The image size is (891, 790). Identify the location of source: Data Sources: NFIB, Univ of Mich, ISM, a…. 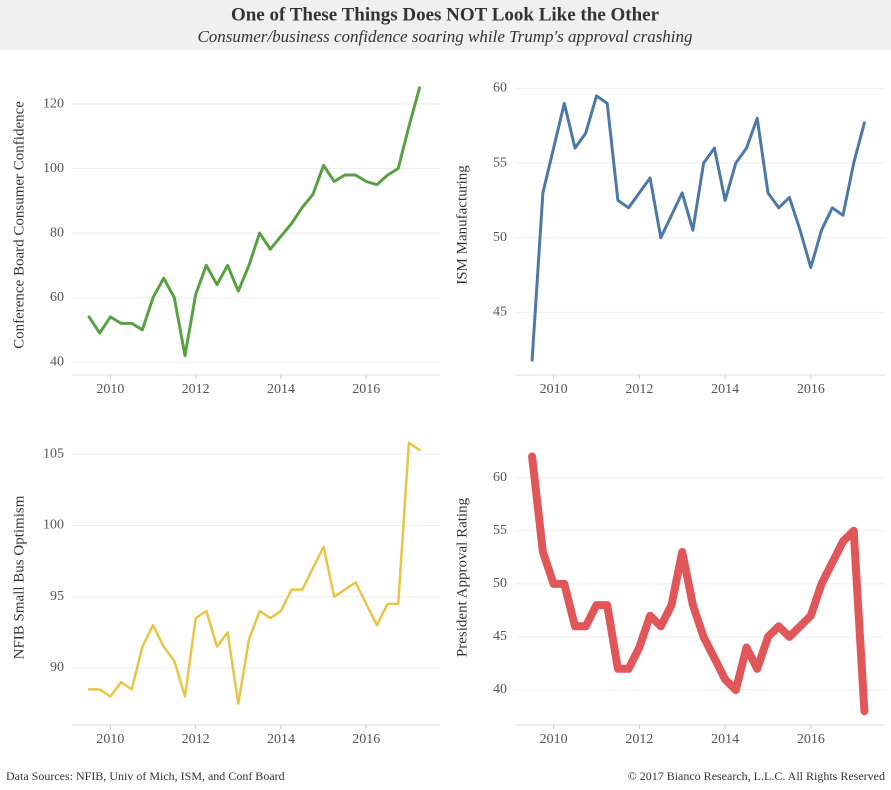
(145, 776).